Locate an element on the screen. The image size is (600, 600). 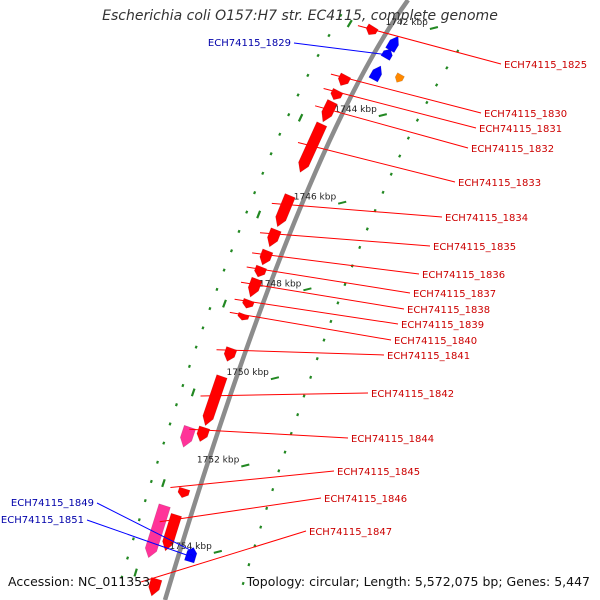
reverse-gene-arrow is located at coordinates (375, 74).